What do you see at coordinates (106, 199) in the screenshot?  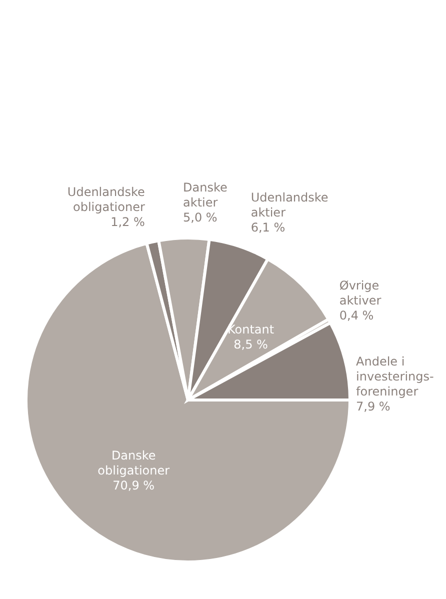 I see `slice-label: Udenlandske obligationer` at bounding box center [106, 199].